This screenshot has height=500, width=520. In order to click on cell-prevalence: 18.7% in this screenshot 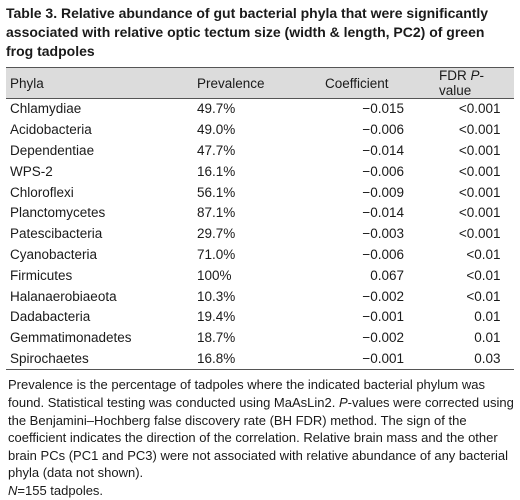, I will do `click(216, 338)`.